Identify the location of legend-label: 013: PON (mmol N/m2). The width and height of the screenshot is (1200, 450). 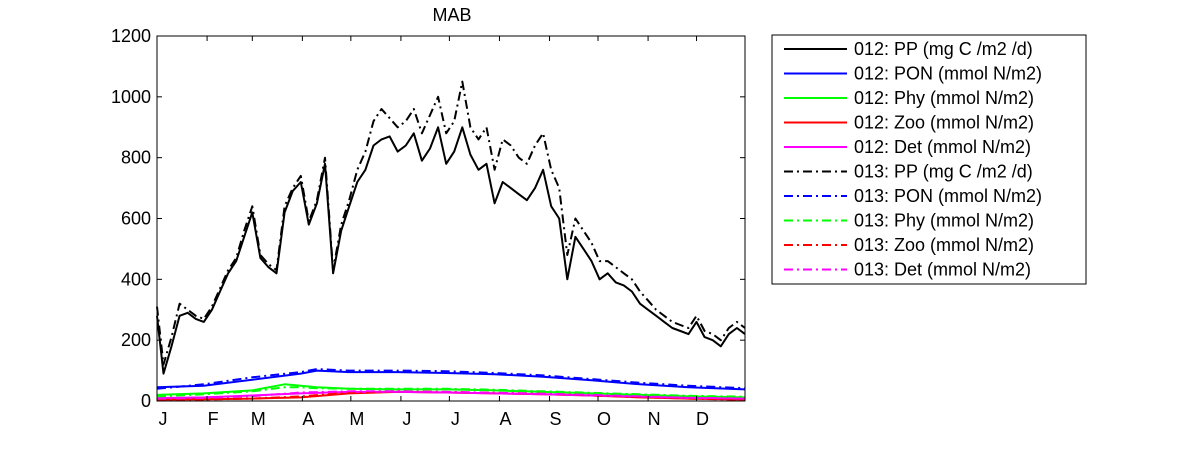
(948, 196).